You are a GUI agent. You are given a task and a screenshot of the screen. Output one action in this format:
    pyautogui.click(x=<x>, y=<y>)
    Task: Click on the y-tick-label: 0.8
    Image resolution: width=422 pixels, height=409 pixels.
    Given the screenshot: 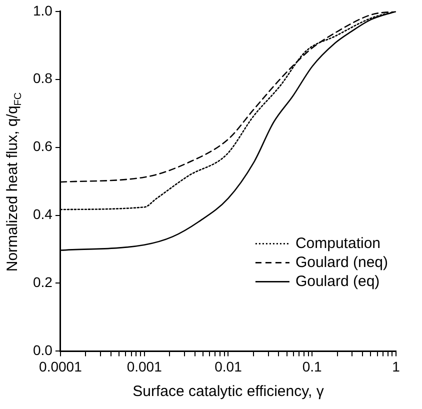 What is the action you would take?
    pyautogui.click(x=42, y=78)
    